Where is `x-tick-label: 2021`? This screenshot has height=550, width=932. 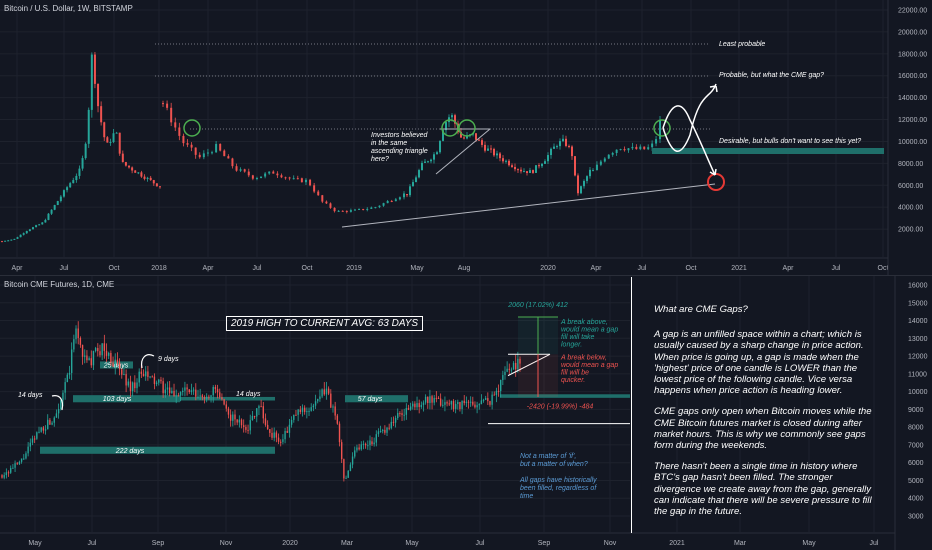 x-tick-label: 2021 is located at coordinates (739, 268).